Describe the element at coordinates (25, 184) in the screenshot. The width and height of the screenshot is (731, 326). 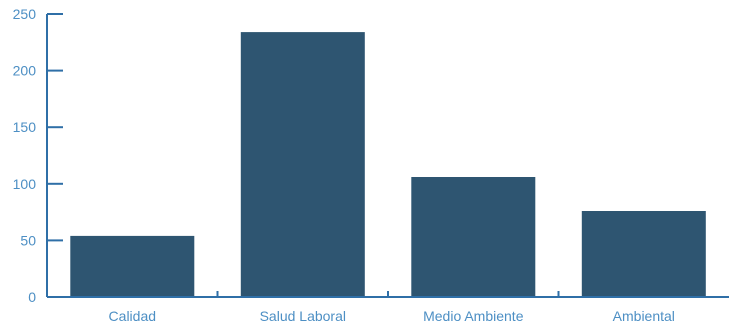
I see `y-tick-label-2: 100` at that location.